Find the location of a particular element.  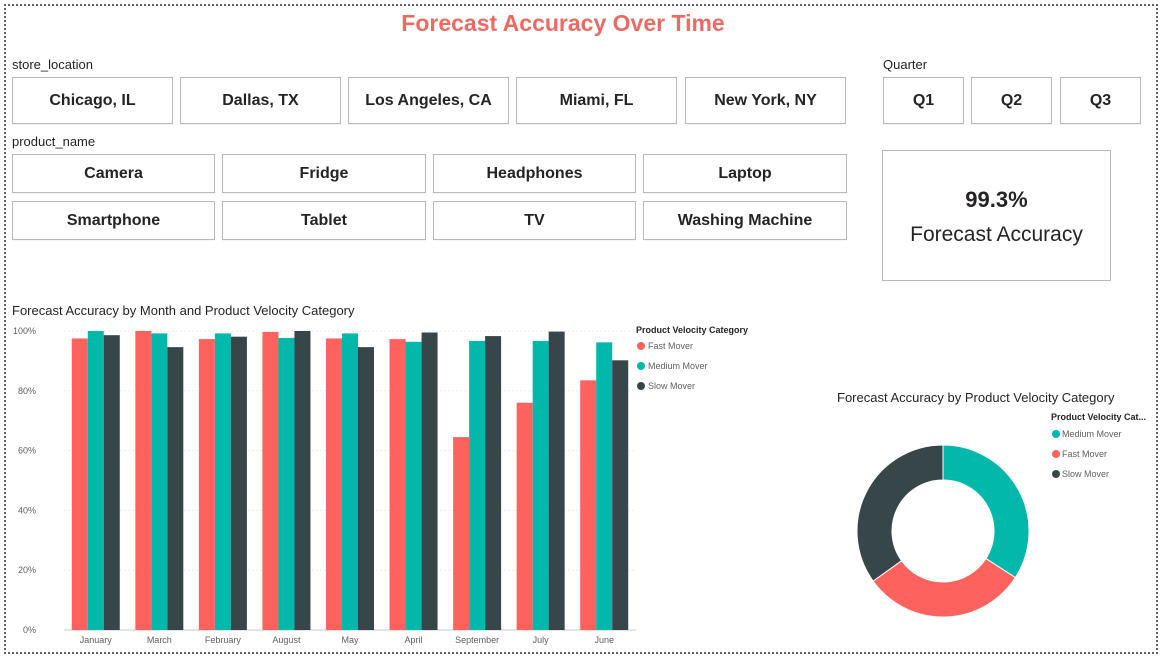

donut-legend-marker-slow-mover is located at coordinates (1056, 474).